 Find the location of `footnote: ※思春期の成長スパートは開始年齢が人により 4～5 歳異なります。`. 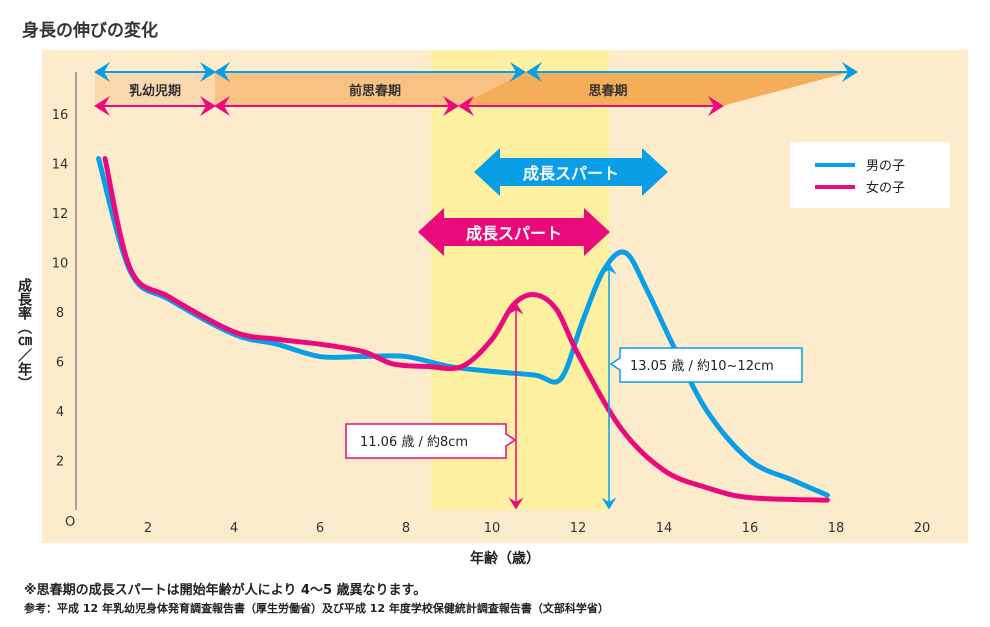

footnote: ※思春期の成長スパートは開始年齢が人により 4～5 歳異なります。 is located at coordinates (225, 590).